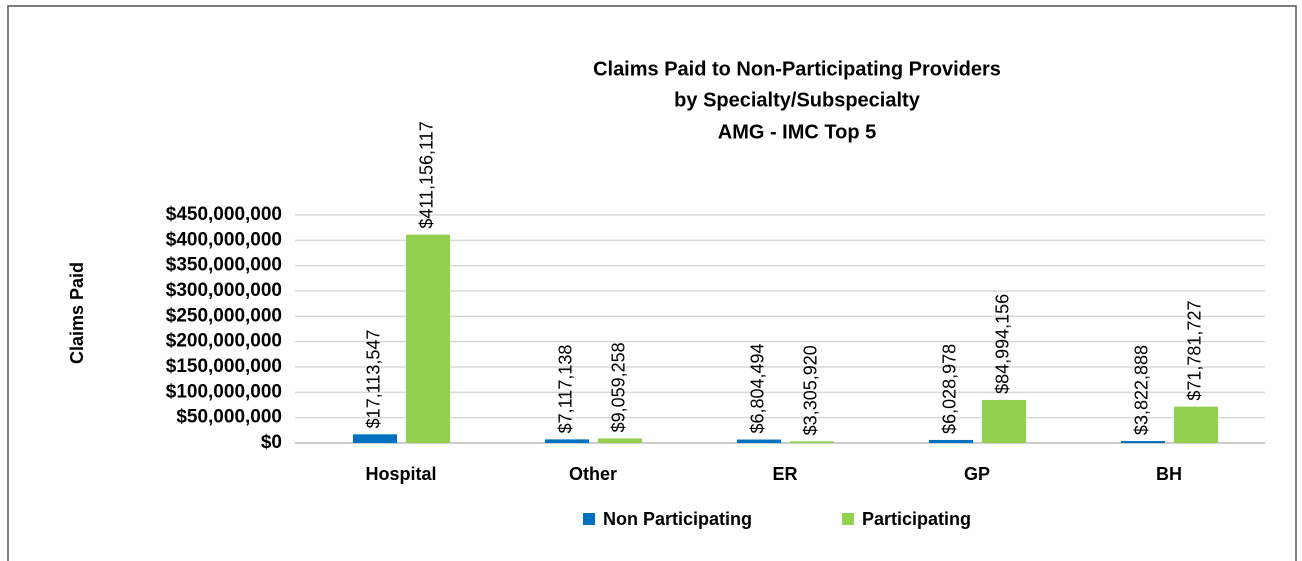  What do you see at coordinates (916, 519) in the screenshot?
I see `legend-label: Participating` at bounding box center [916, 519].